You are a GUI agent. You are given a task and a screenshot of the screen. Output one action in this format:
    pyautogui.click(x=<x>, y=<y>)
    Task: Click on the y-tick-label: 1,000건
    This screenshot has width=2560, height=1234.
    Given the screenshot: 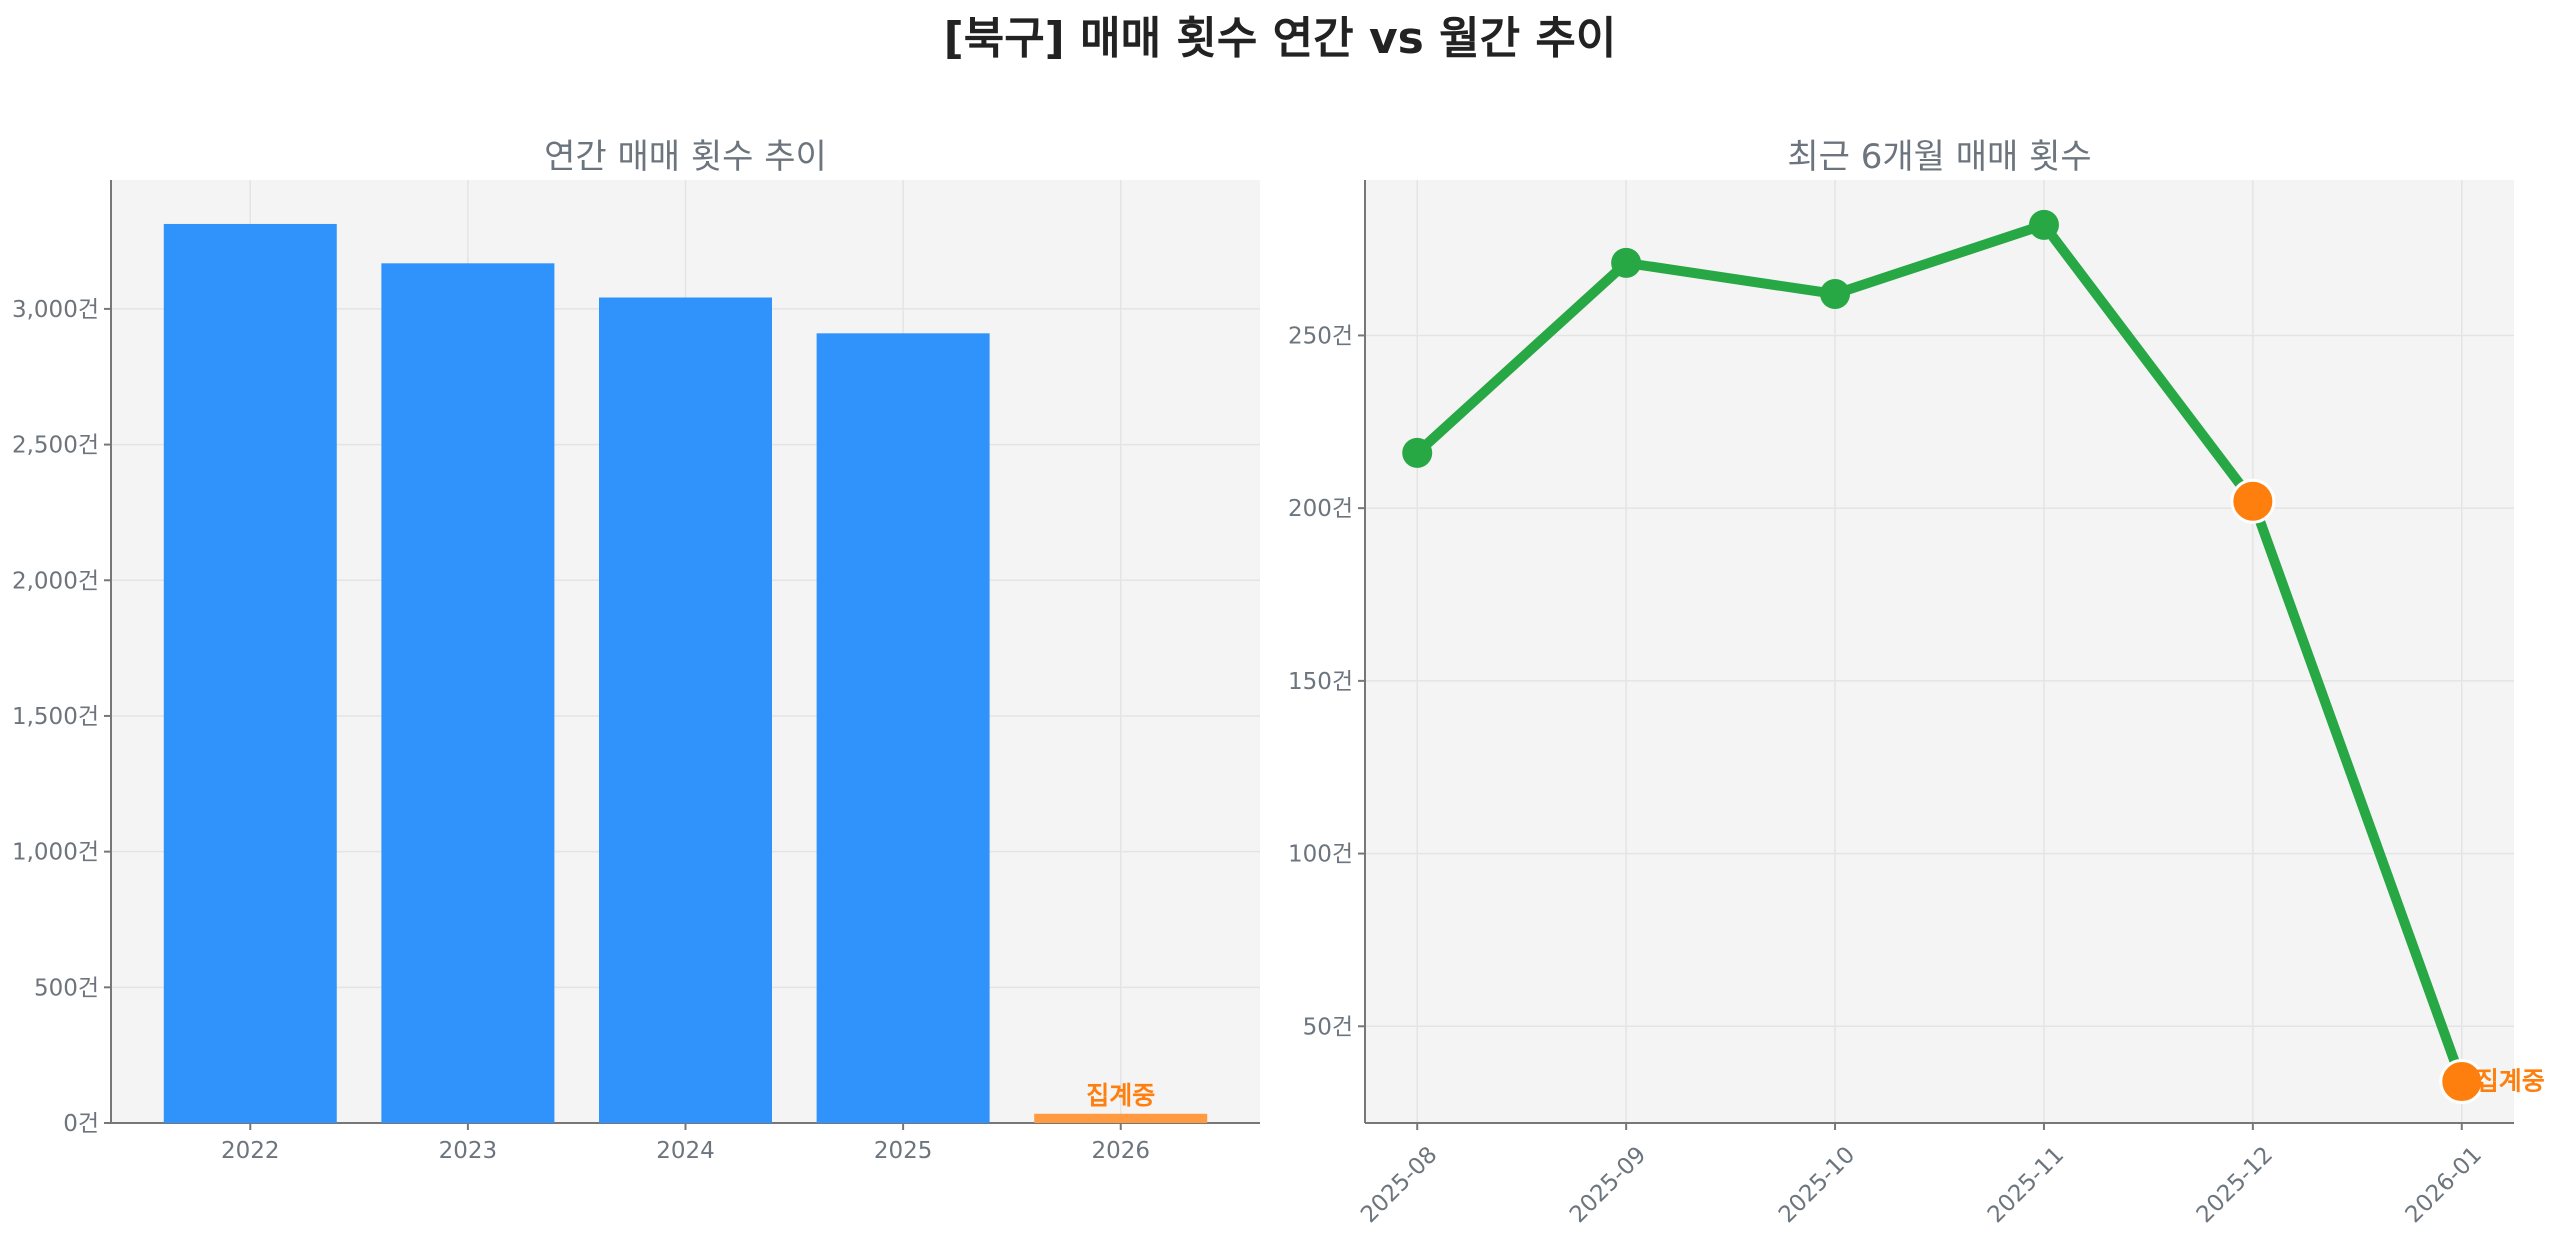 What is the action you would take?
    pyautogui.click(x=55, y=853)
    